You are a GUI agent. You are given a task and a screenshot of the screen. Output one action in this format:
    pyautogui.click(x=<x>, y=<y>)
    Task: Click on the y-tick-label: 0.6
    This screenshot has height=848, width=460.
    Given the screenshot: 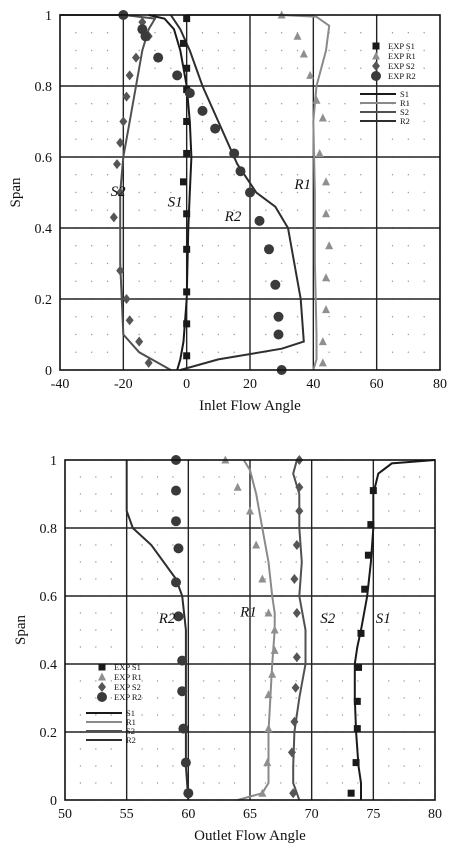 What is the action you would take?
    pyautogui.click(x=44, y=158)
    